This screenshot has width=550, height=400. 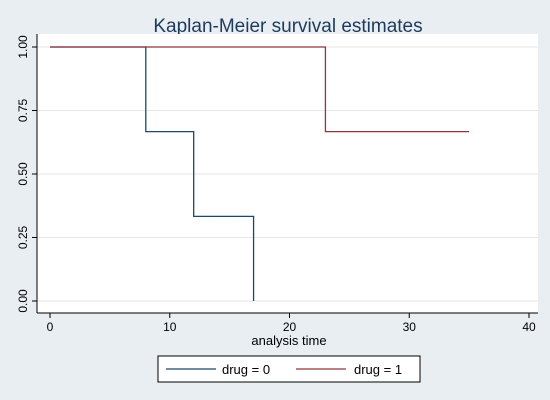 I want to click on x-tick-label: 30, so click(x=410, y=327).